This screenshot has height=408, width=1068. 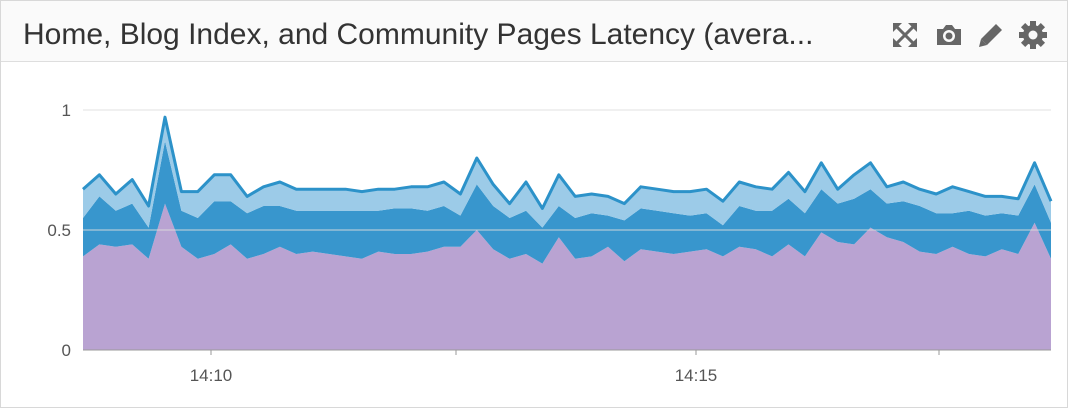 I want to click on y-tick-label: 0.5, so click(x=59, y=230).